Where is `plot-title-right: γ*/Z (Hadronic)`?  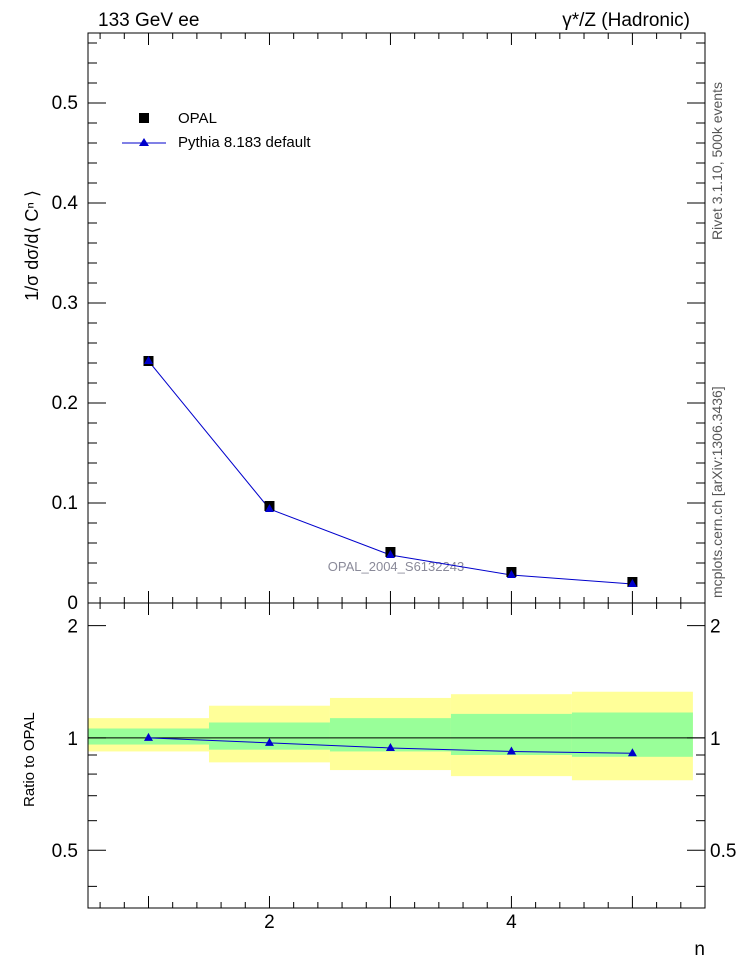 plot-title-right: γ*/Z (Hadronic) is located at coordinates (626, 20).